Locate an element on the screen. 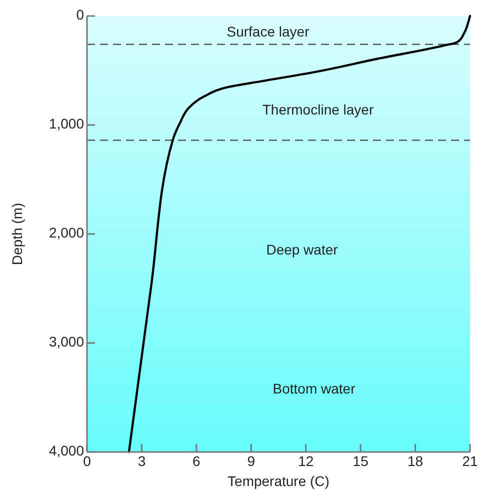 The width and height of the screenshot is (485, 490). x-tick-label: 15 is located at coordinates (360, 461).